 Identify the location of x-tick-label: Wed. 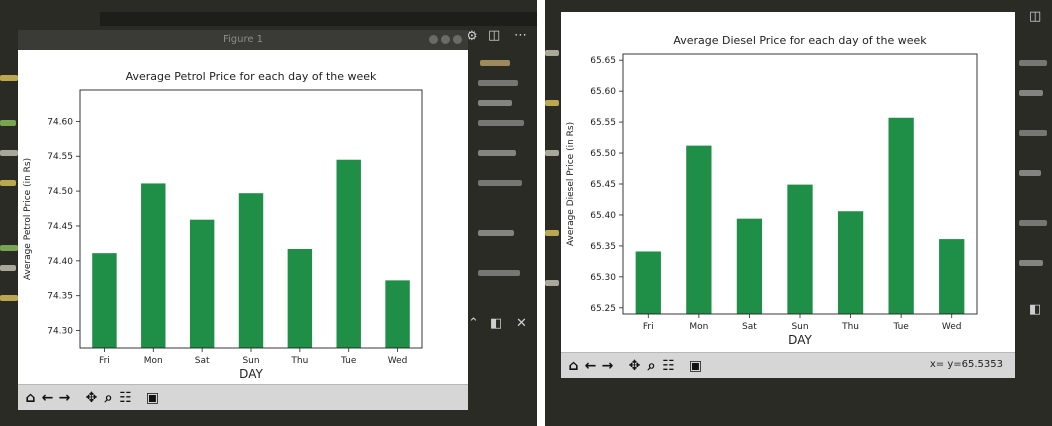
(952, 327).